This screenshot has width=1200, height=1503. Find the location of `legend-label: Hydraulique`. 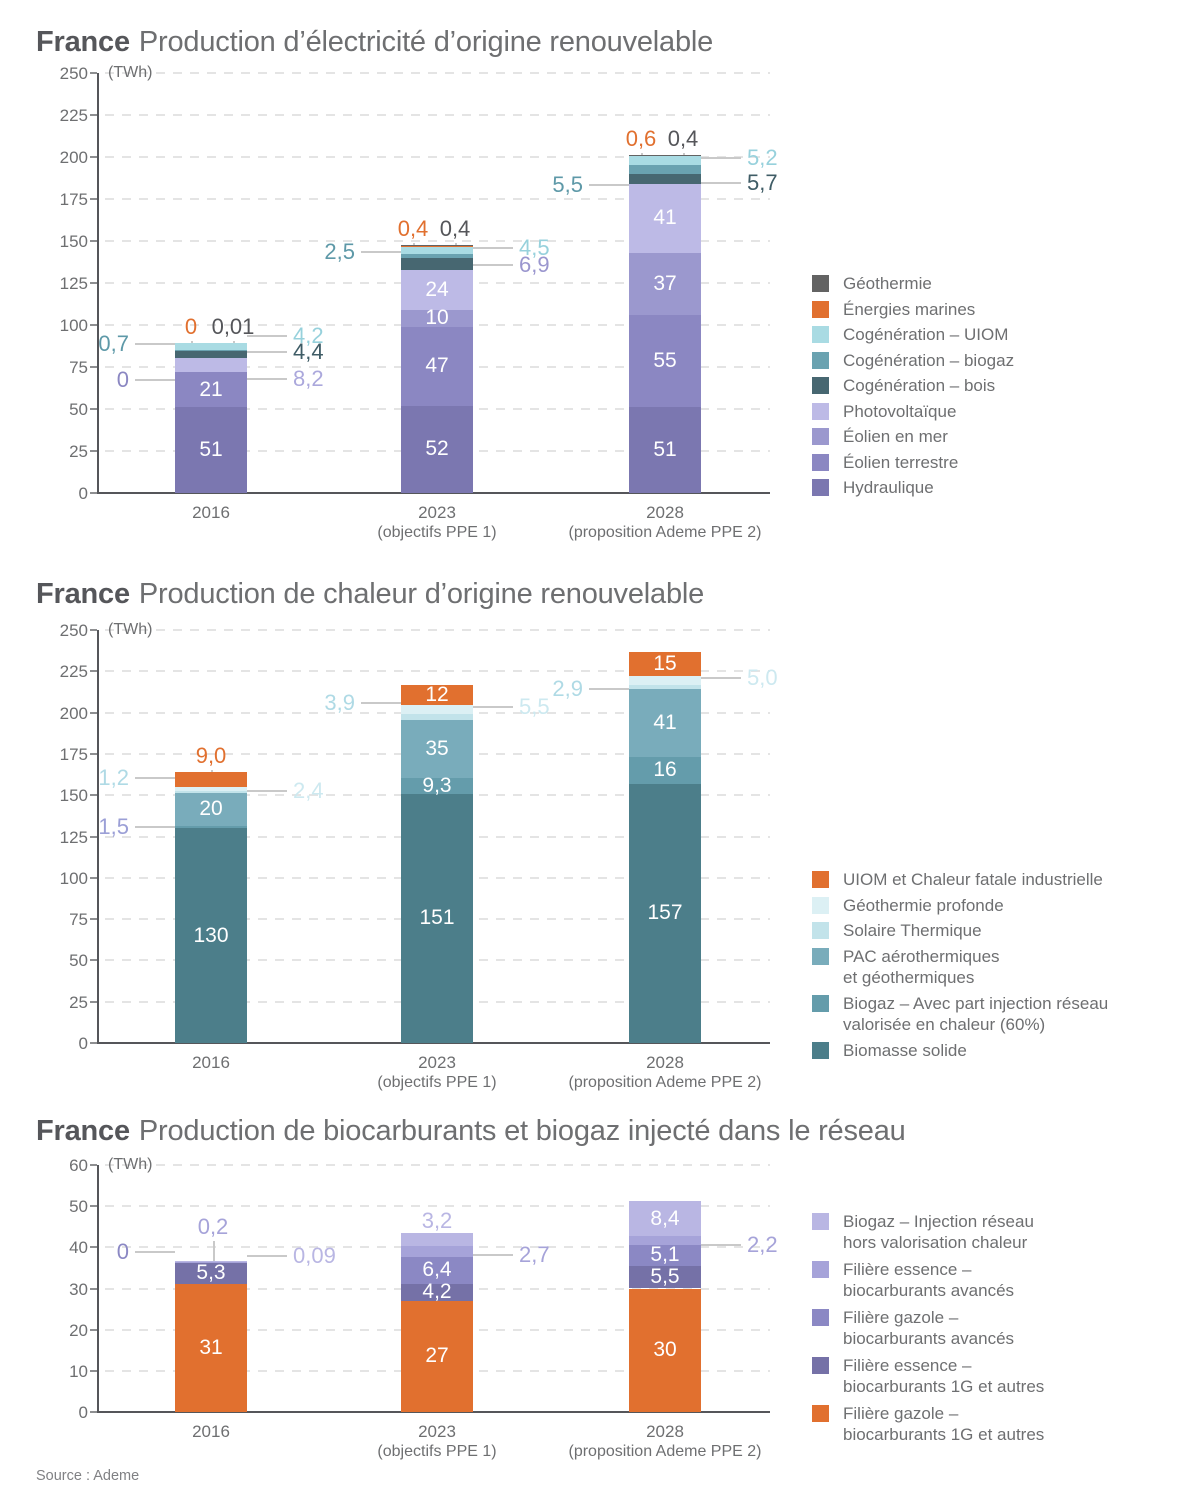

legend-label: Hydraulique is located at coordinates (888, 487).